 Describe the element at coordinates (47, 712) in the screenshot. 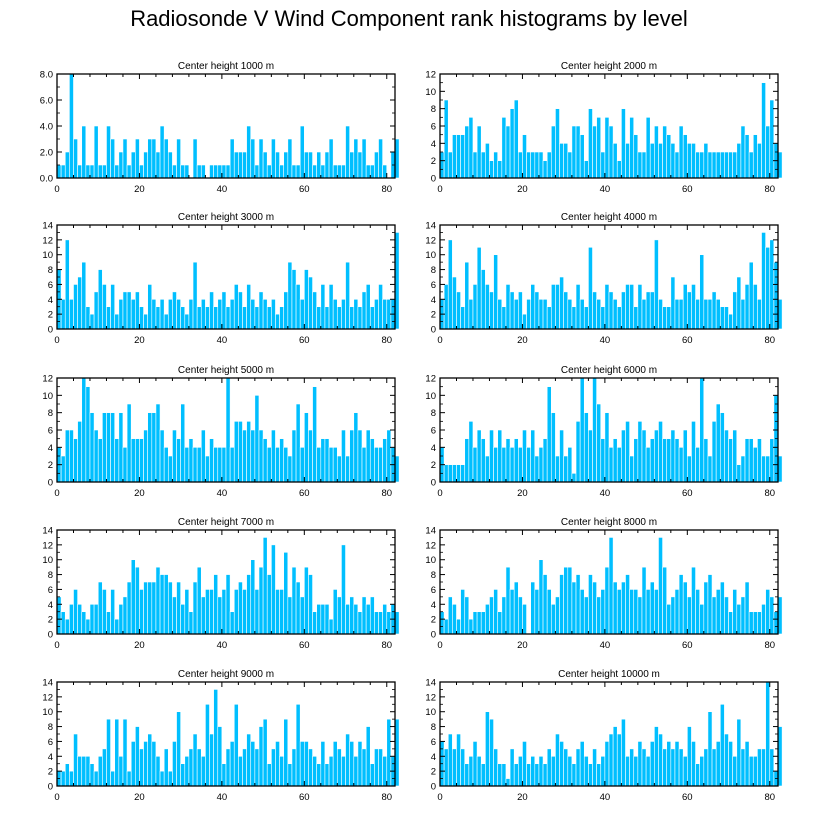

I see `y-tick-label: 10` at that location.